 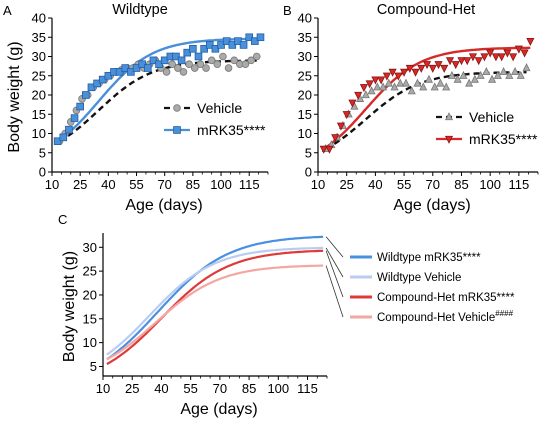 What do you see at coordinates (287, 10) in the screenshot?
I see `panel-letter: B` at bounding box center [287, 10].